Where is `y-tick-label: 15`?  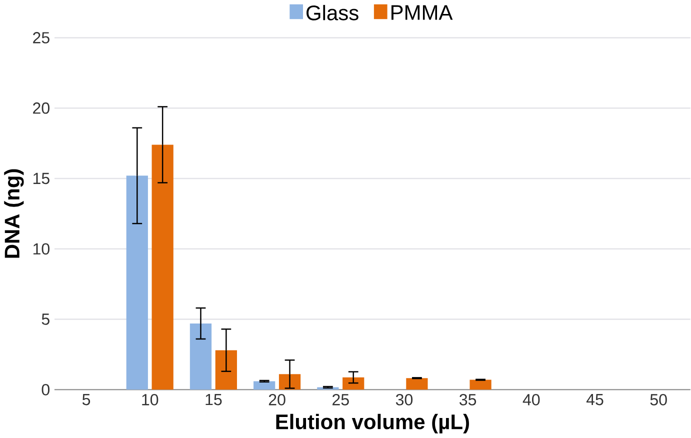 y-tick-label: 15 is located at coordinates (41, 178).